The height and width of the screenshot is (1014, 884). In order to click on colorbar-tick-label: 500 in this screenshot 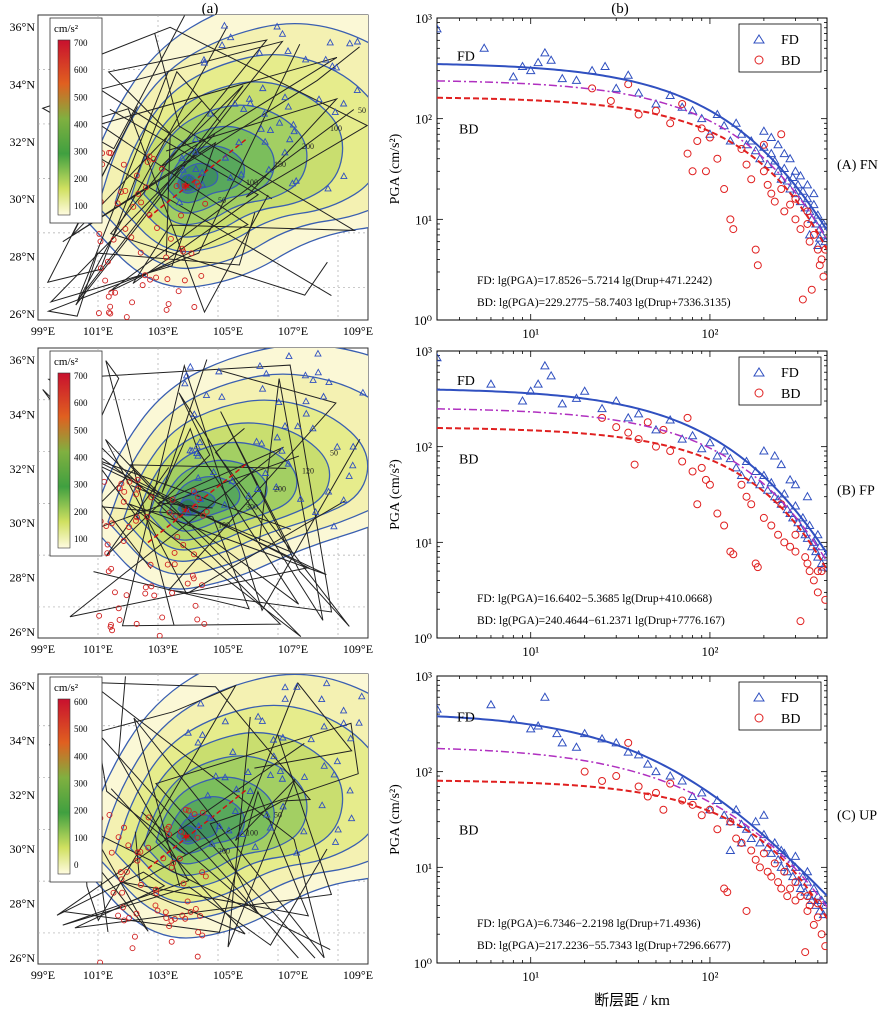, I will do `click(81, 97)`.